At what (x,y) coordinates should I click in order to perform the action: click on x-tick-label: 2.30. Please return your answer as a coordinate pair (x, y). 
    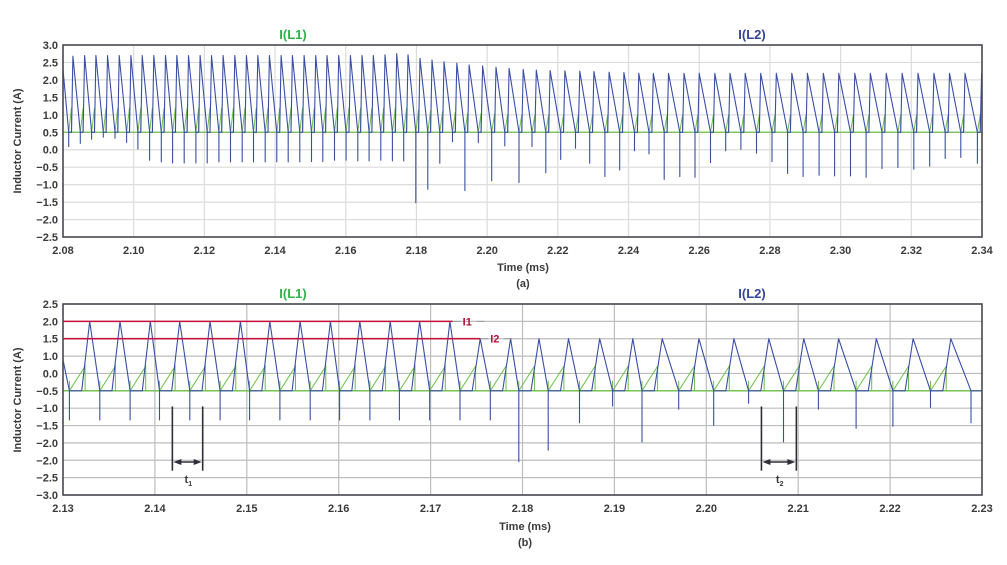
    Looking at the image, I should click on (840, 251).